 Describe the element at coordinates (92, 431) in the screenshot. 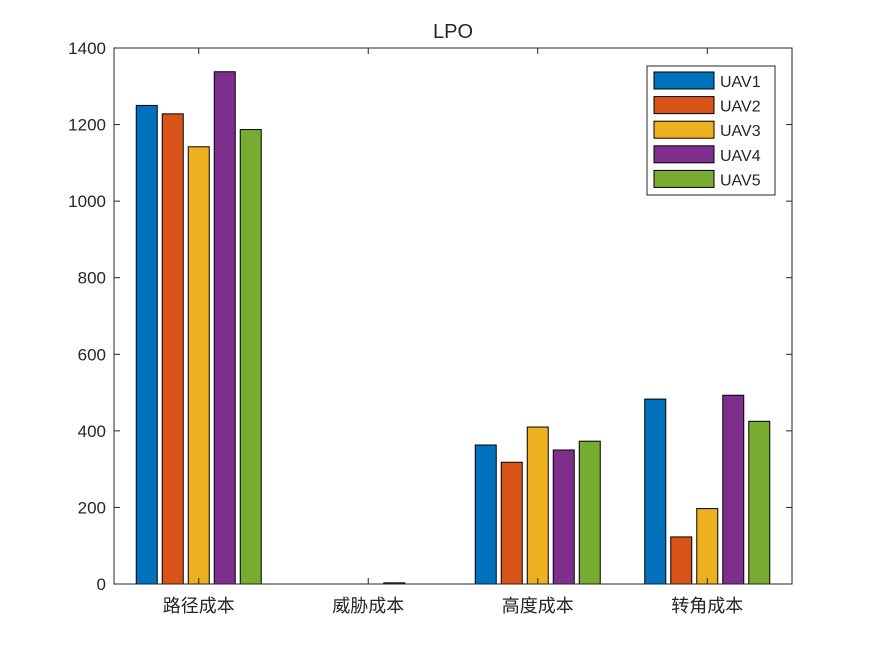

I see `y-tick-label-2: 400` at that location.